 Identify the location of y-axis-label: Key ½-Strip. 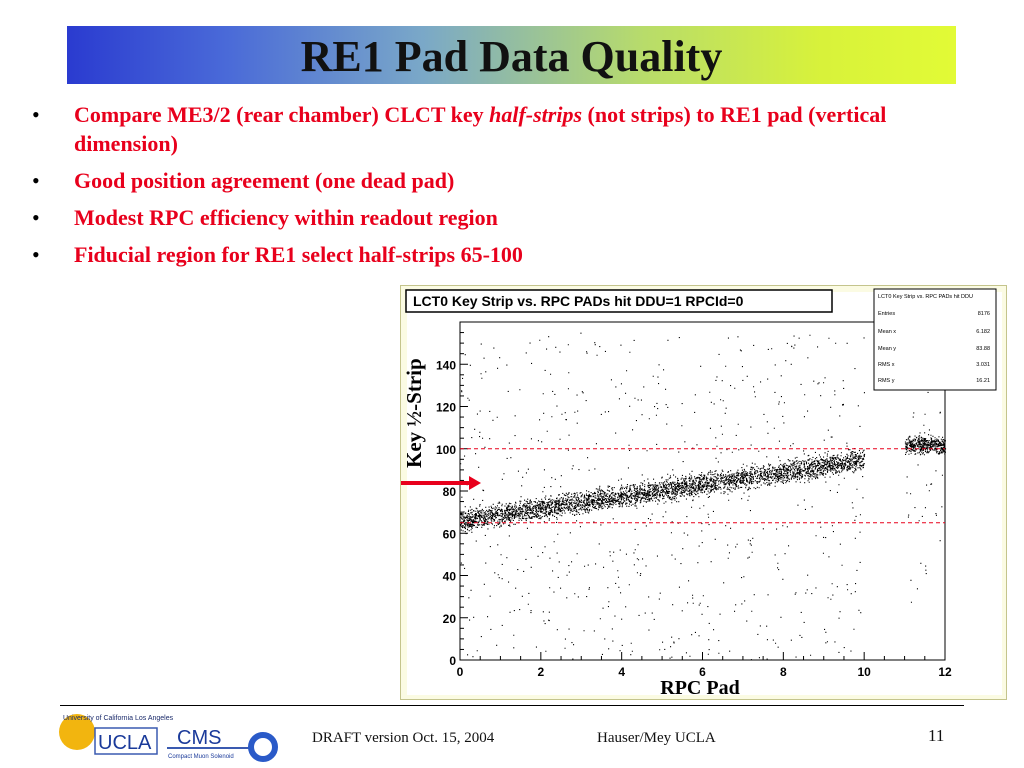
(414, 413).